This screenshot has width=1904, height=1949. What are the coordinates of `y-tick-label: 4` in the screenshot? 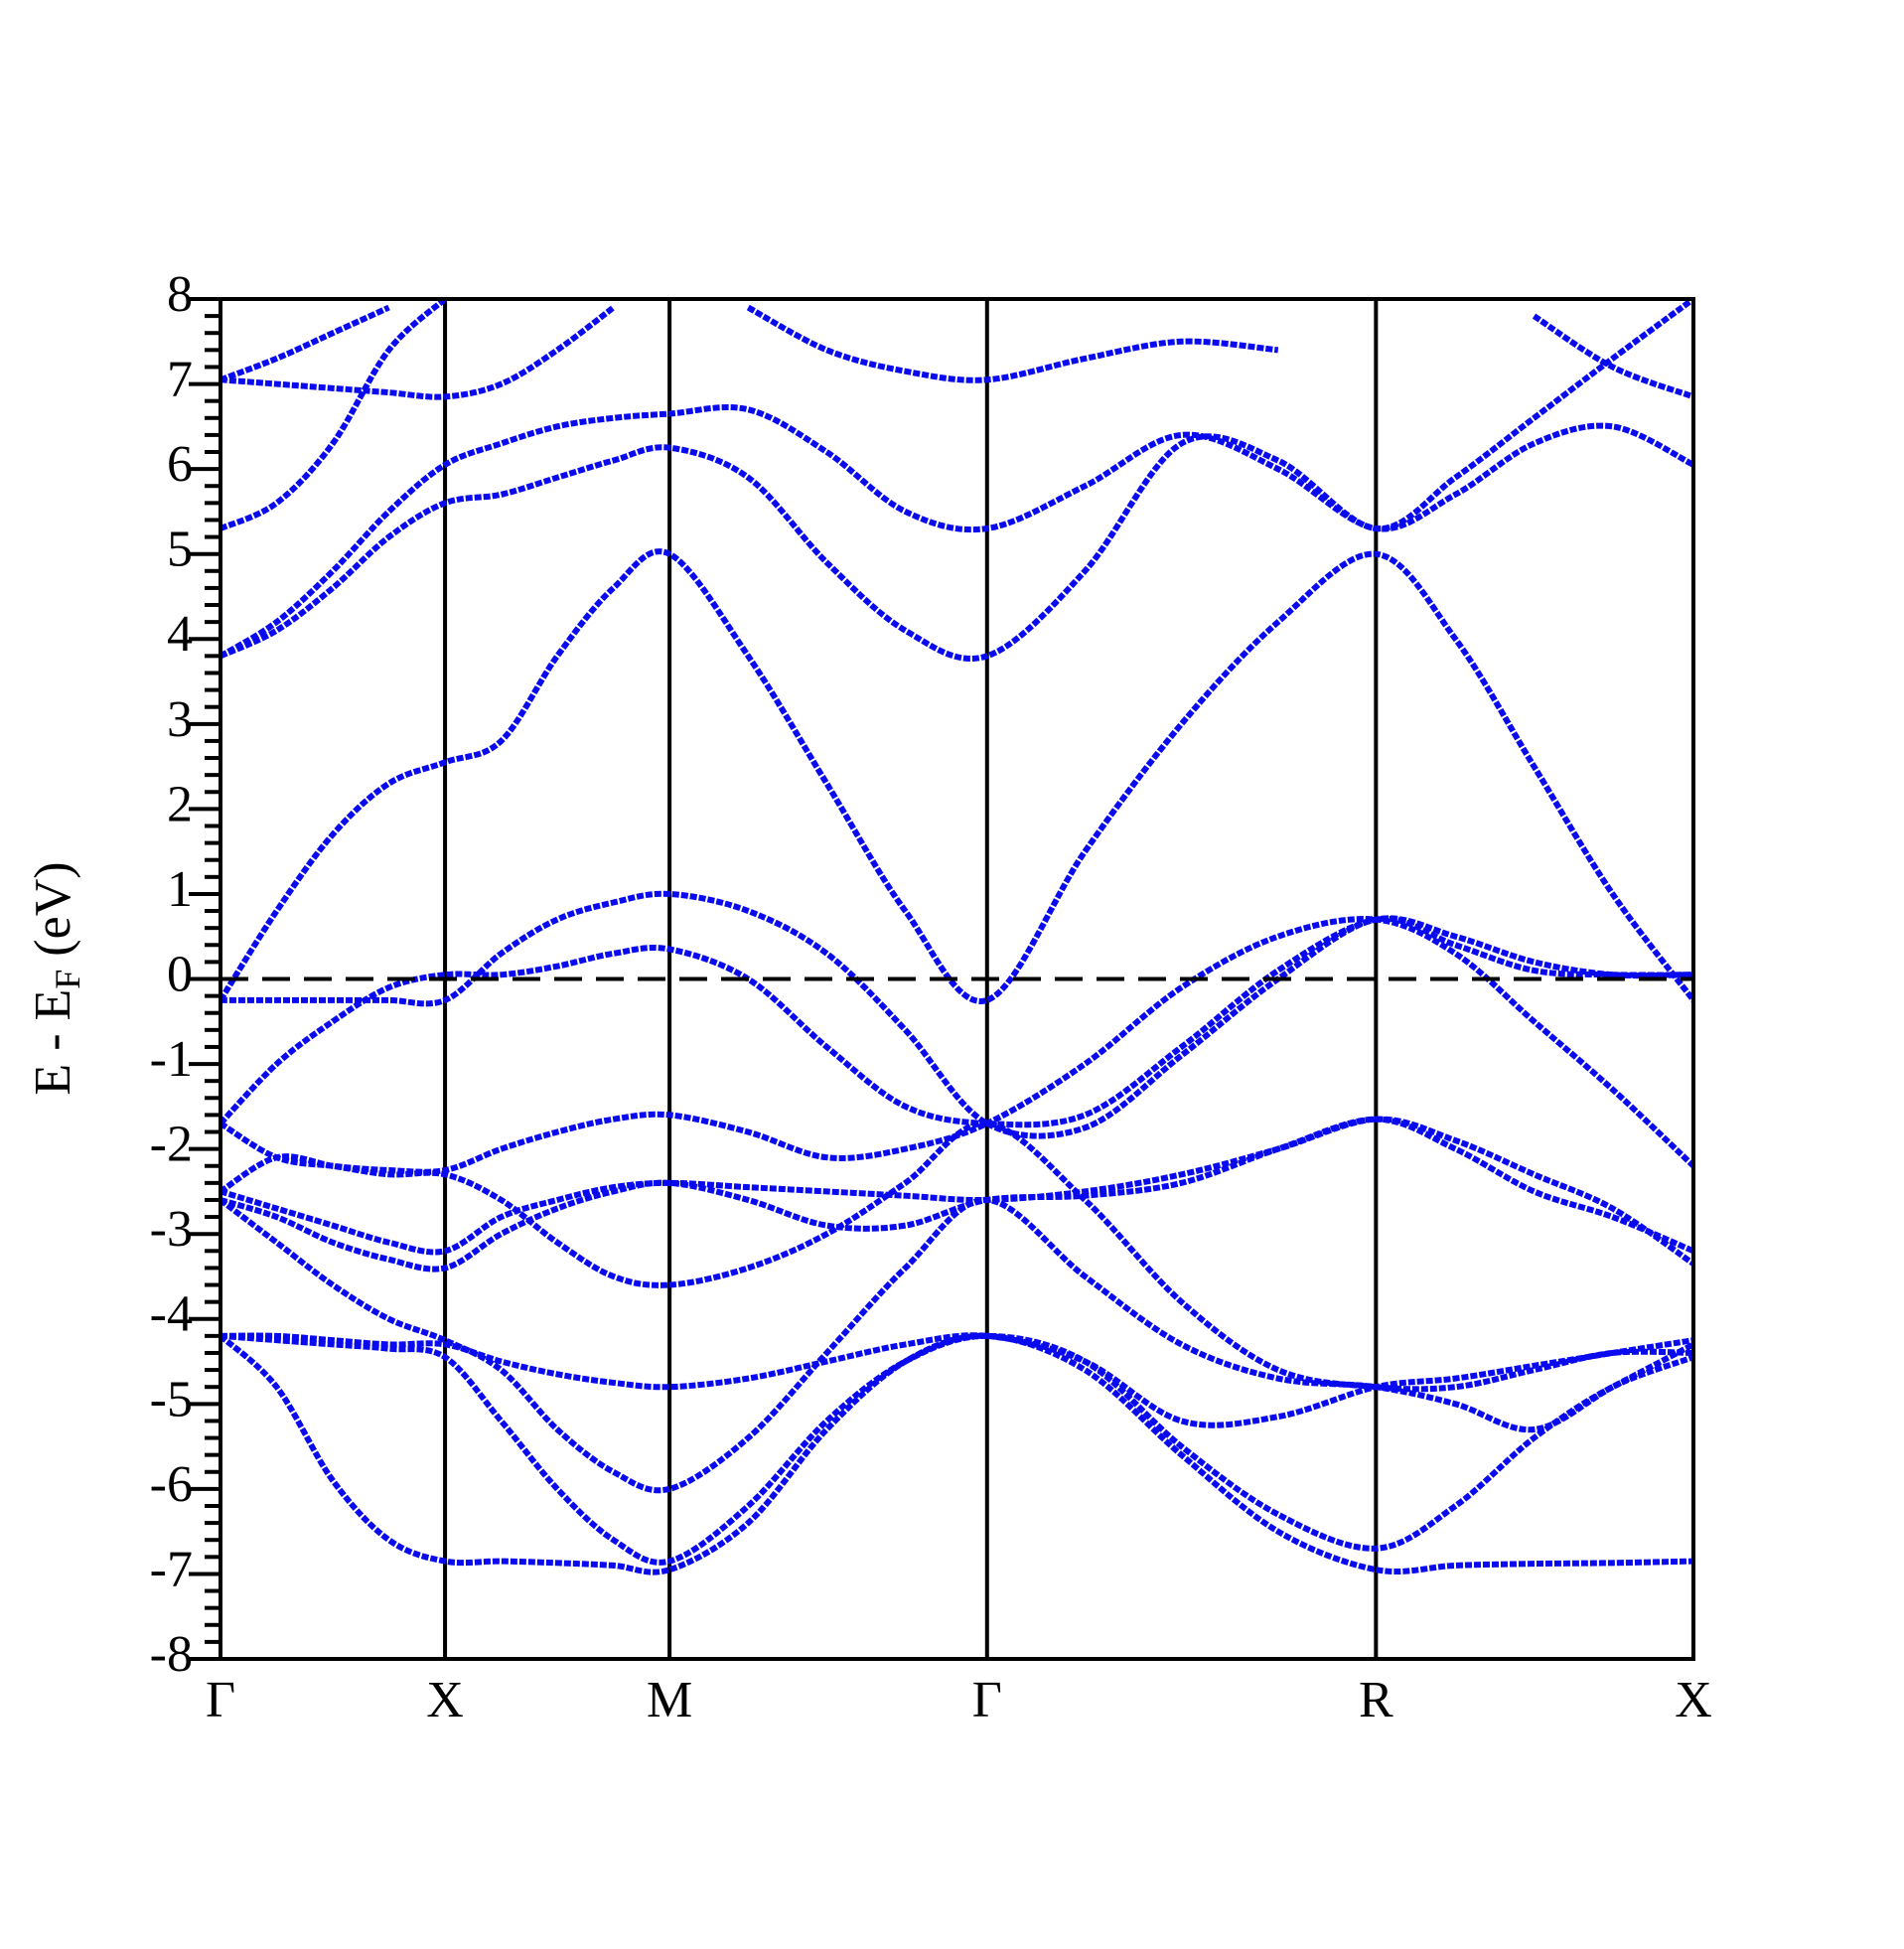 It's located at (180, 634).